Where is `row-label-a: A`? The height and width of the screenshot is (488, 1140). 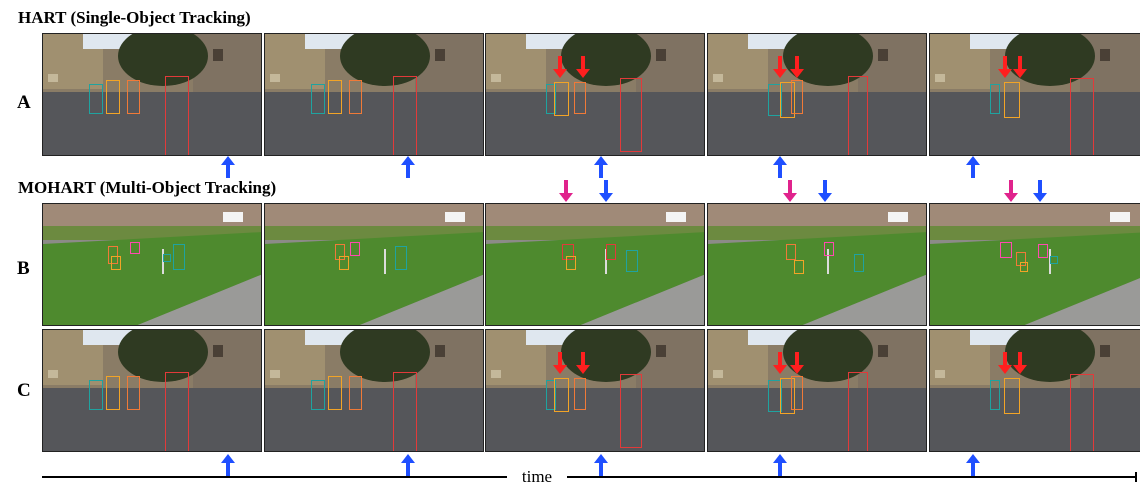
row-label-a: A is located at coordinates (24, 102).